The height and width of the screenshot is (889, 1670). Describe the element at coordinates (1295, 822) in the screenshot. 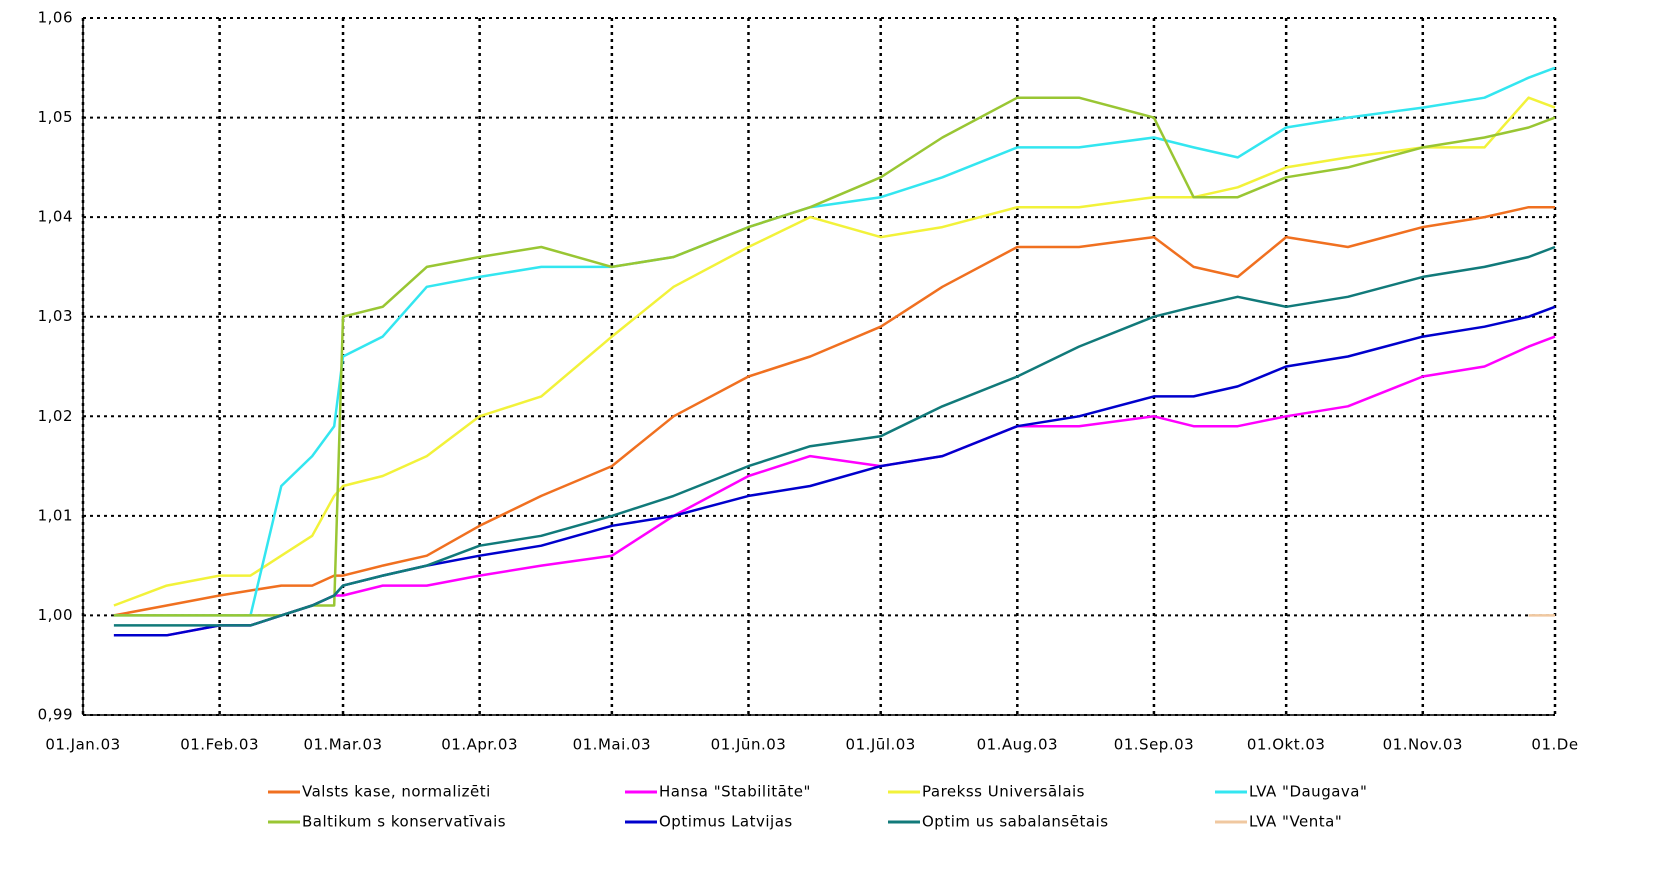

I see `legend-label: LVA "Venta"` at that location.